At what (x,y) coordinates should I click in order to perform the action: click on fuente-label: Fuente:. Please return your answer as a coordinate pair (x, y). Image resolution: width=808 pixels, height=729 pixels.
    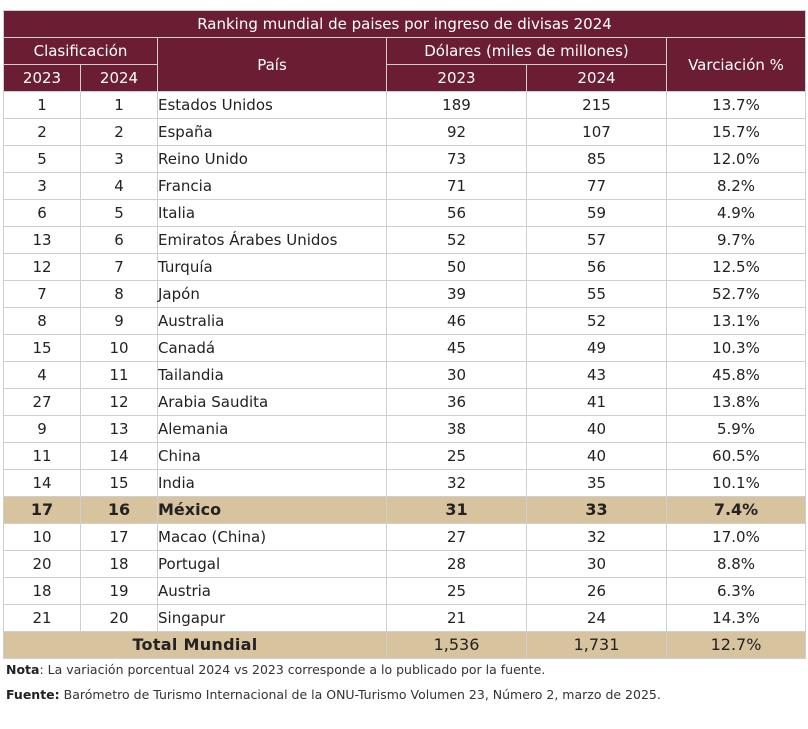
    Looking at the image, I should click on (33, 694).